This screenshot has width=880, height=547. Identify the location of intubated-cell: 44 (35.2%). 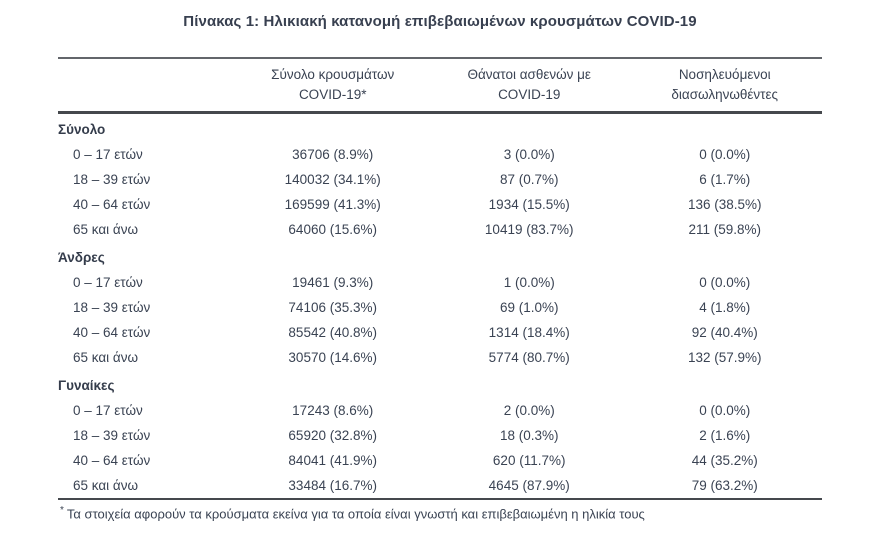
(724, 460).